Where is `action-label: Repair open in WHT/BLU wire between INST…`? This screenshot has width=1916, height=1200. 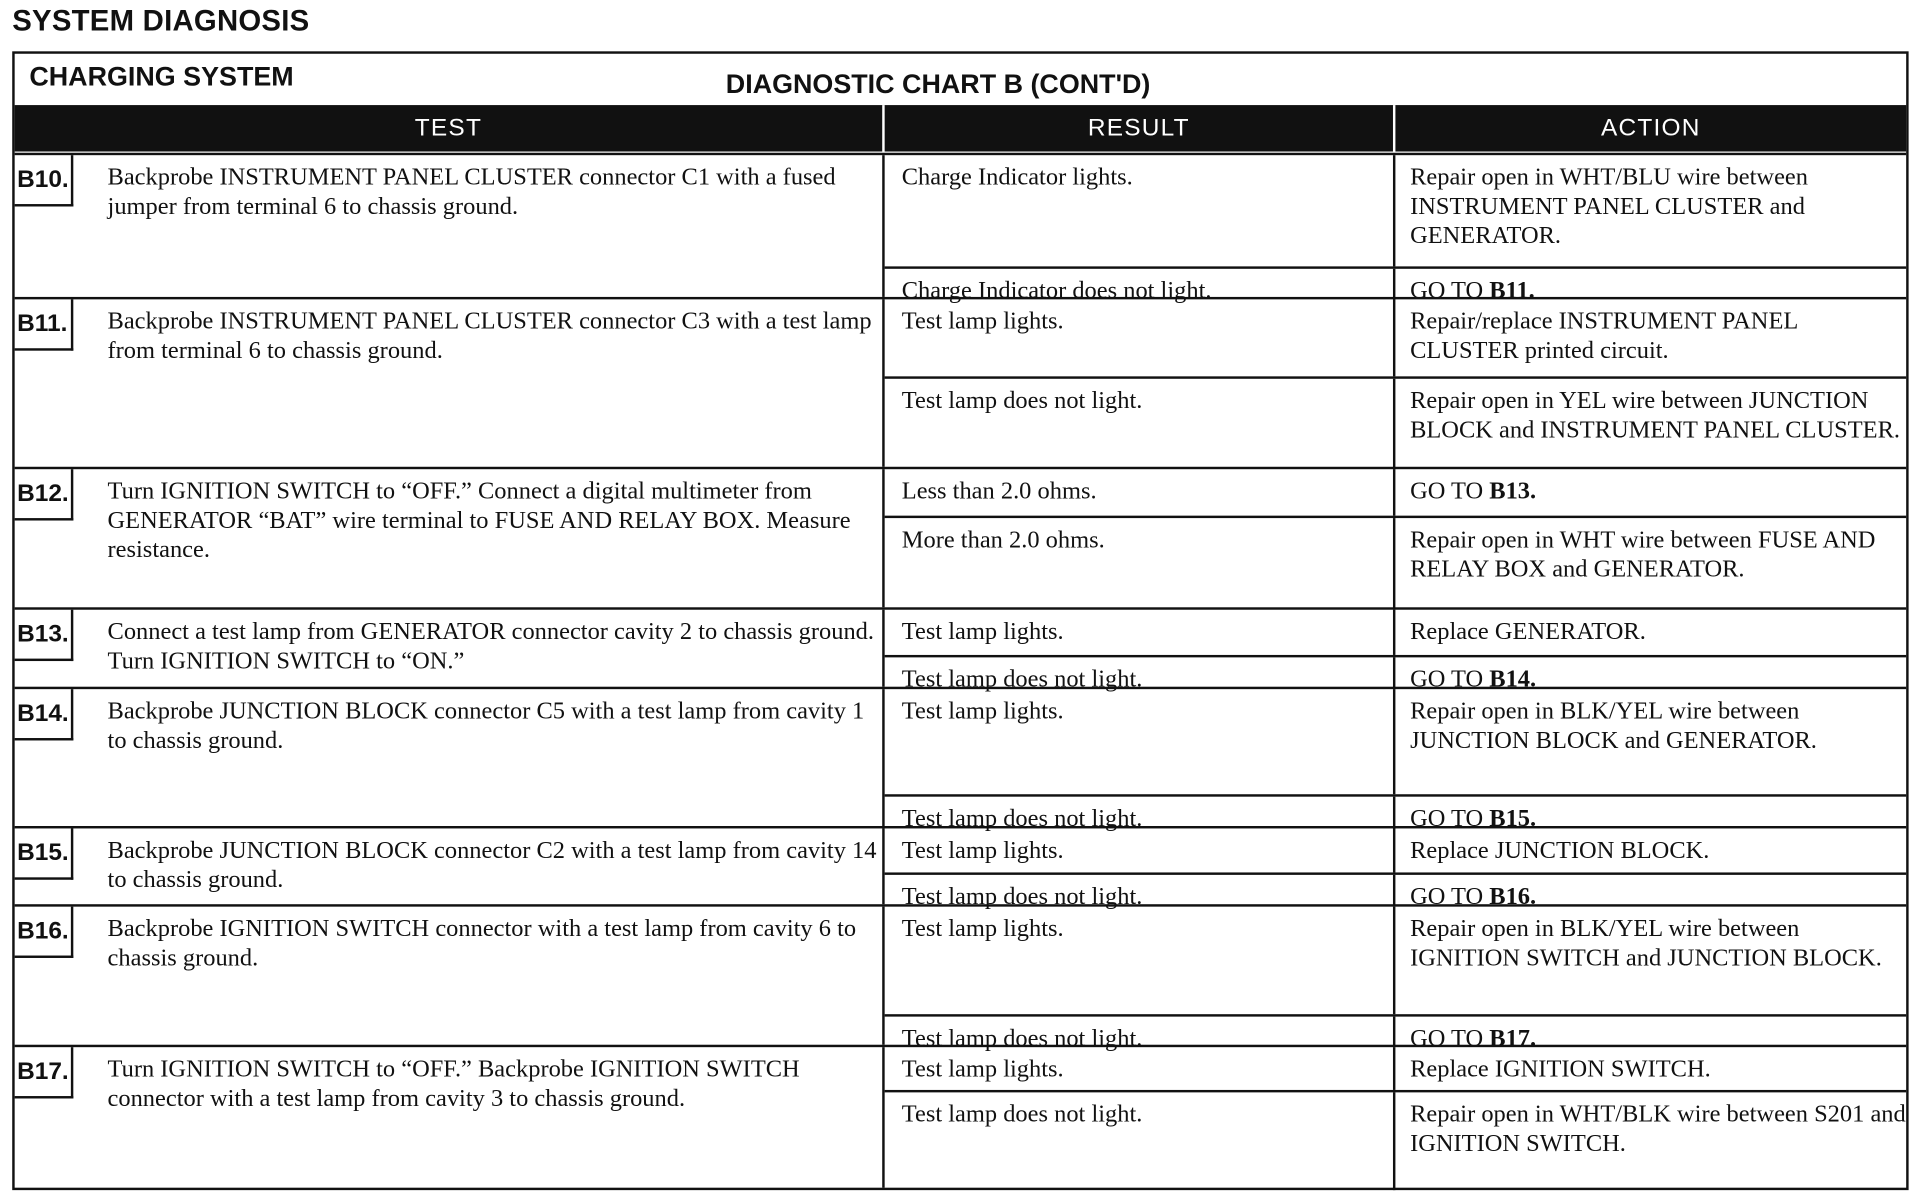 action-label: Repair open in WHT/BLU wire between INST… is located at coordinates (1609, 206).